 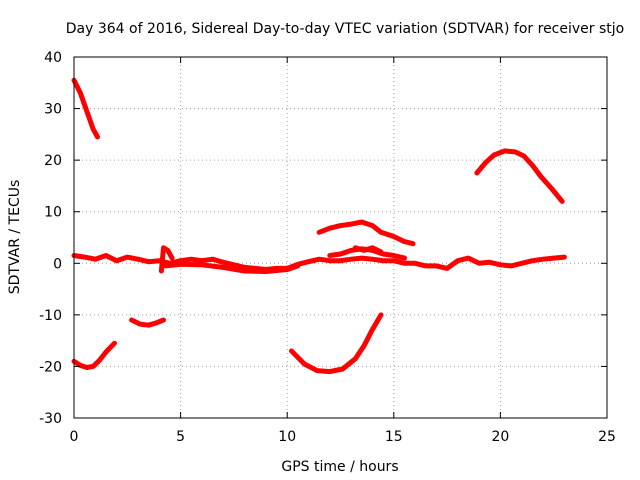 I want to click on y-tick-label: 10, so click(x=53, y=213).